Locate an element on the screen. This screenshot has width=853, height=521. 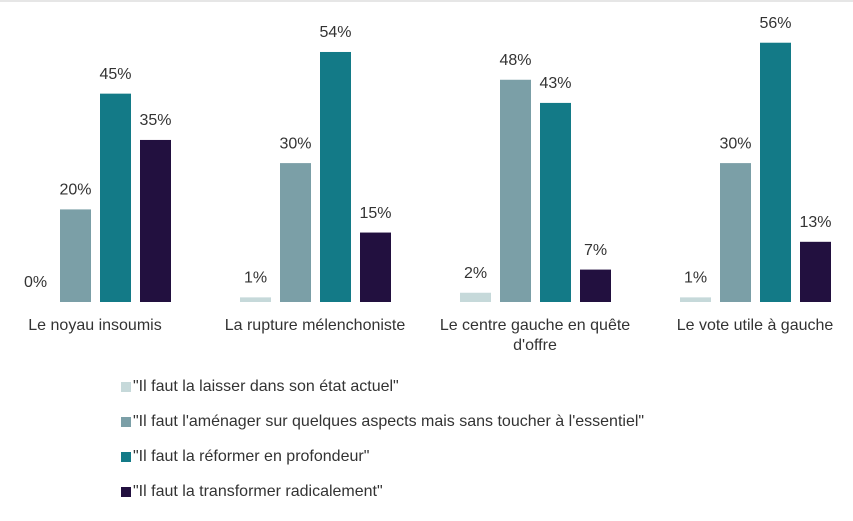
data-label: 0% is located at coordinates (35, 282).